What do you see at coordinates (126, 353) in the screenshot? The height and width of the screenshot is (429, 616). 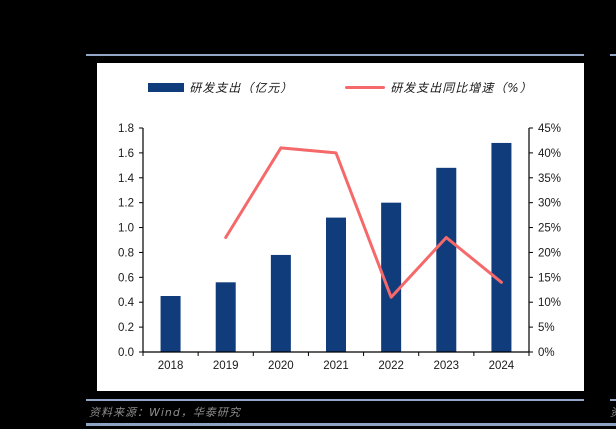 I see `svg-text: 0.0` at bounding box center [126, 353].